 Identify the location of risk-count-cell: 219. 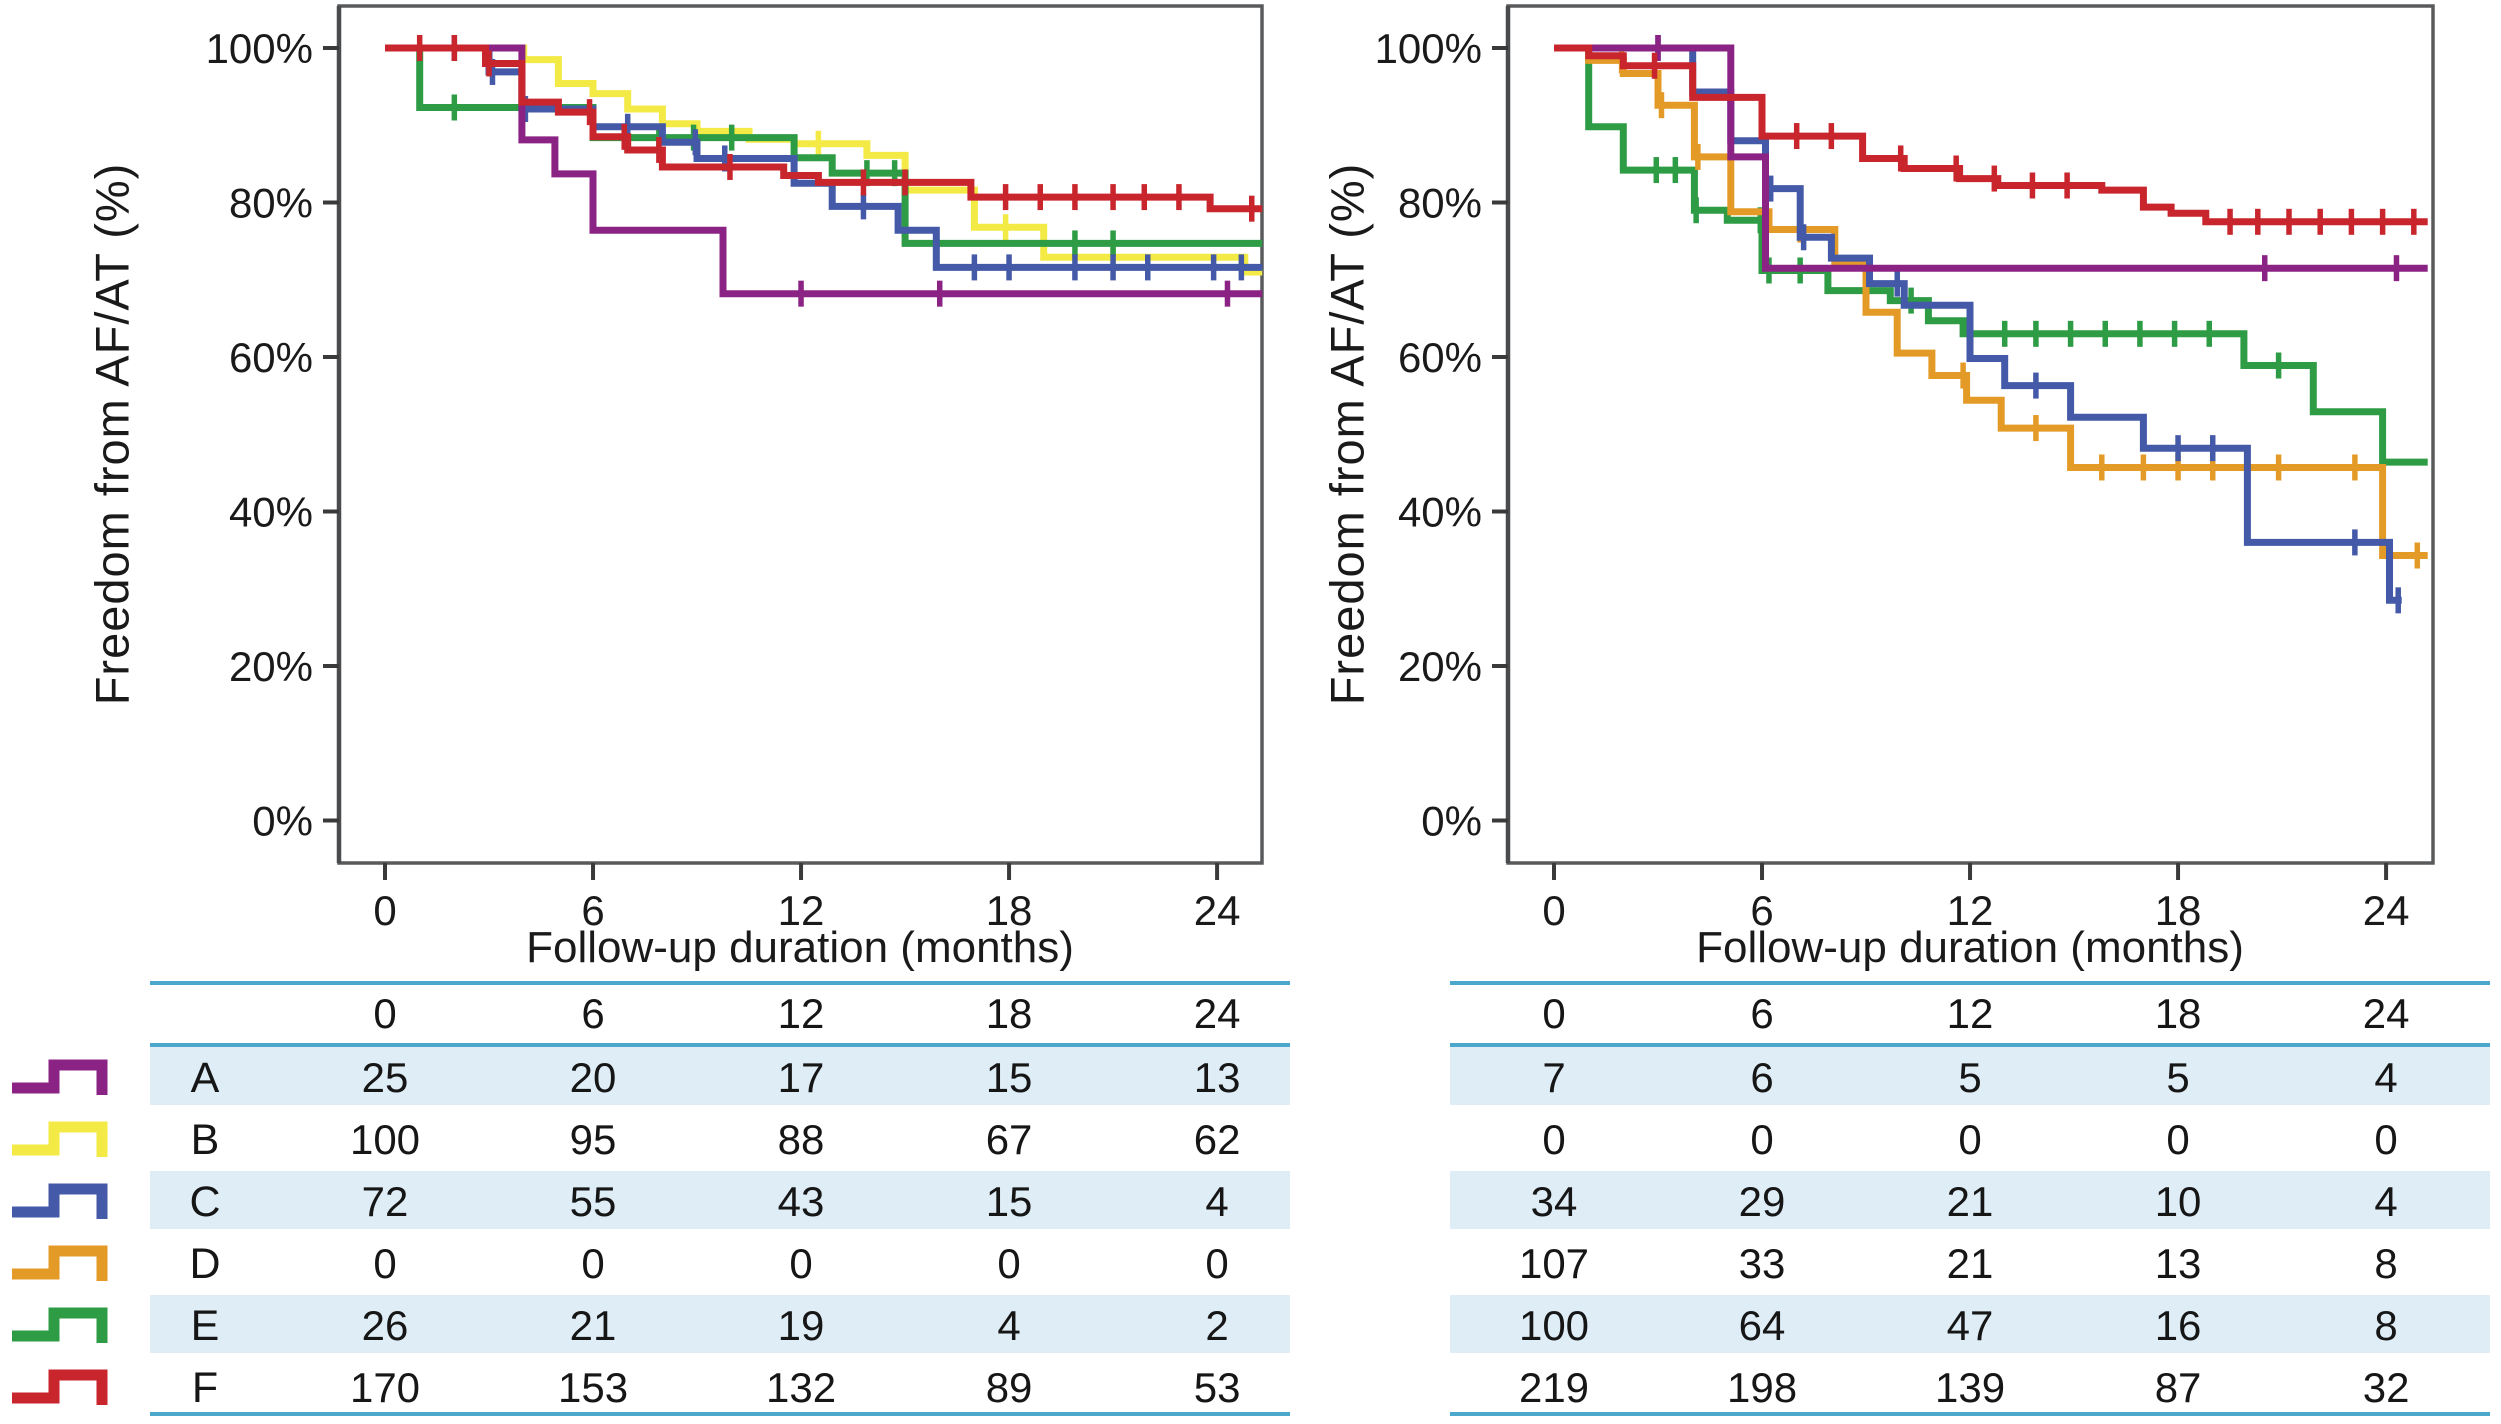
(1554, 1387).